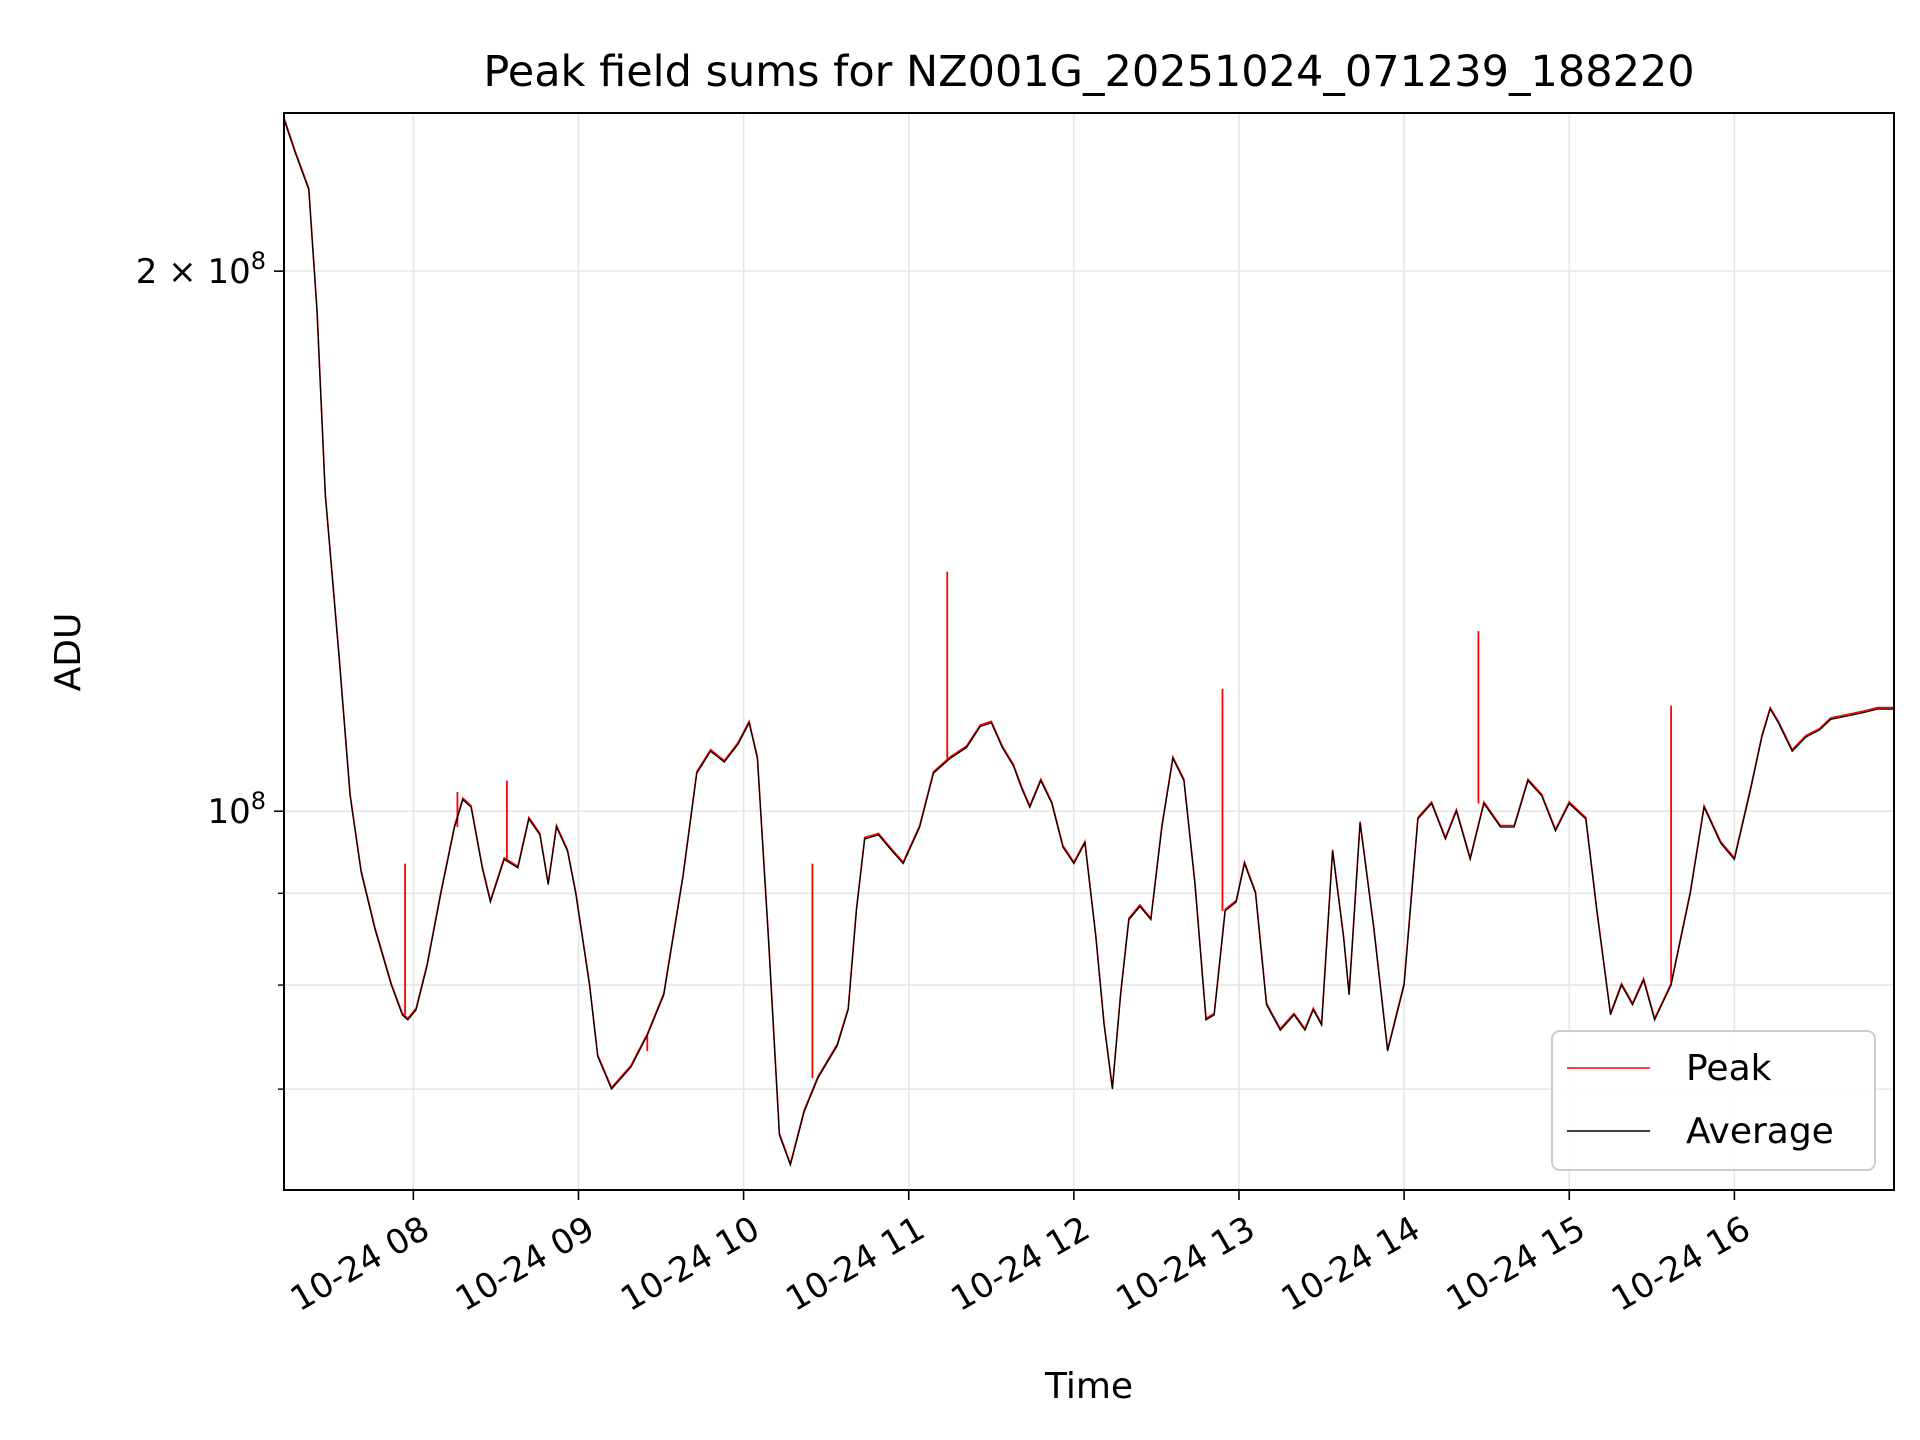 The image size is (1920, 1440). What do you see at coordinates (1185, 1264) in the screenshot?
I see `x-tick-label: 10-24 13` at bounding box center [1185, 1264].